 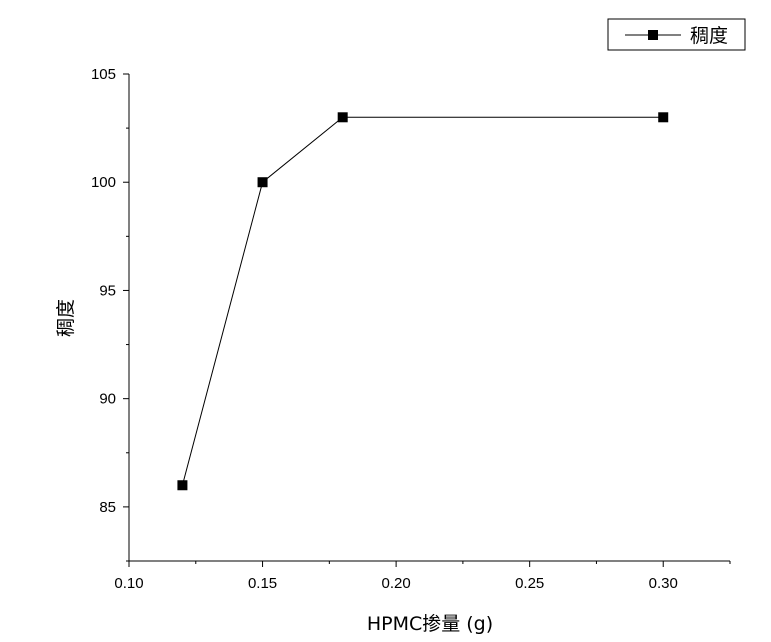 What do you see at coordinates (66, 318) in the screenshot?
I see `y-axis-title: 稠度` at bounding box center [66, 318].